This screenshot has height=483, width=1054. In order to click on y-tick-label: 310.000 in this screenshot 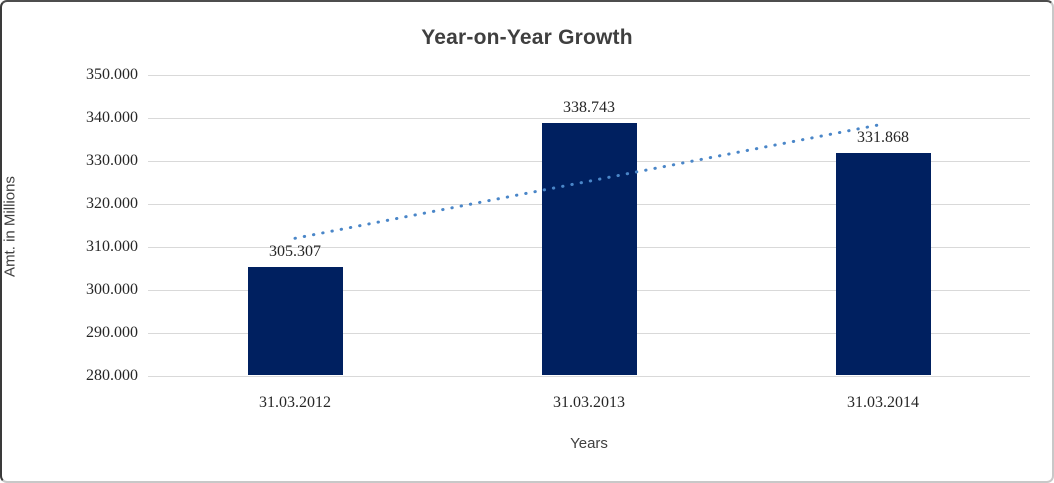, I will do `click(112, 246)`.